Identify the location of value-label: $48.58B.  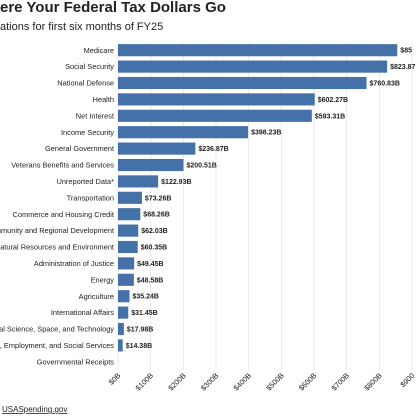
(150, 280).